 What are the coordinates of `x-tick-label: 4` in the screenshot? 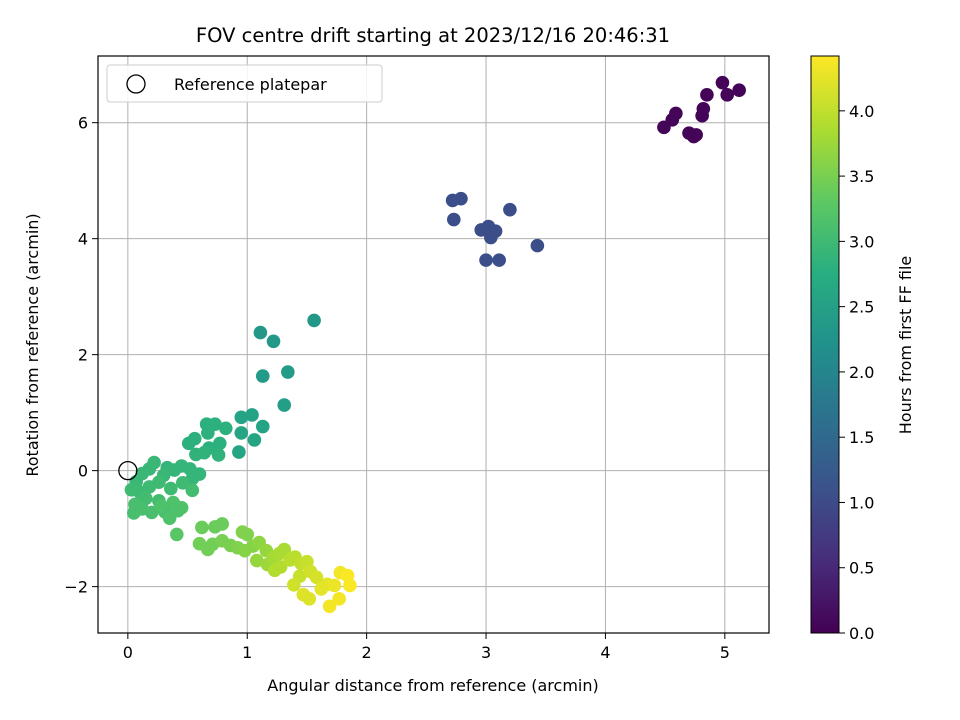 It's located at (605, 652).